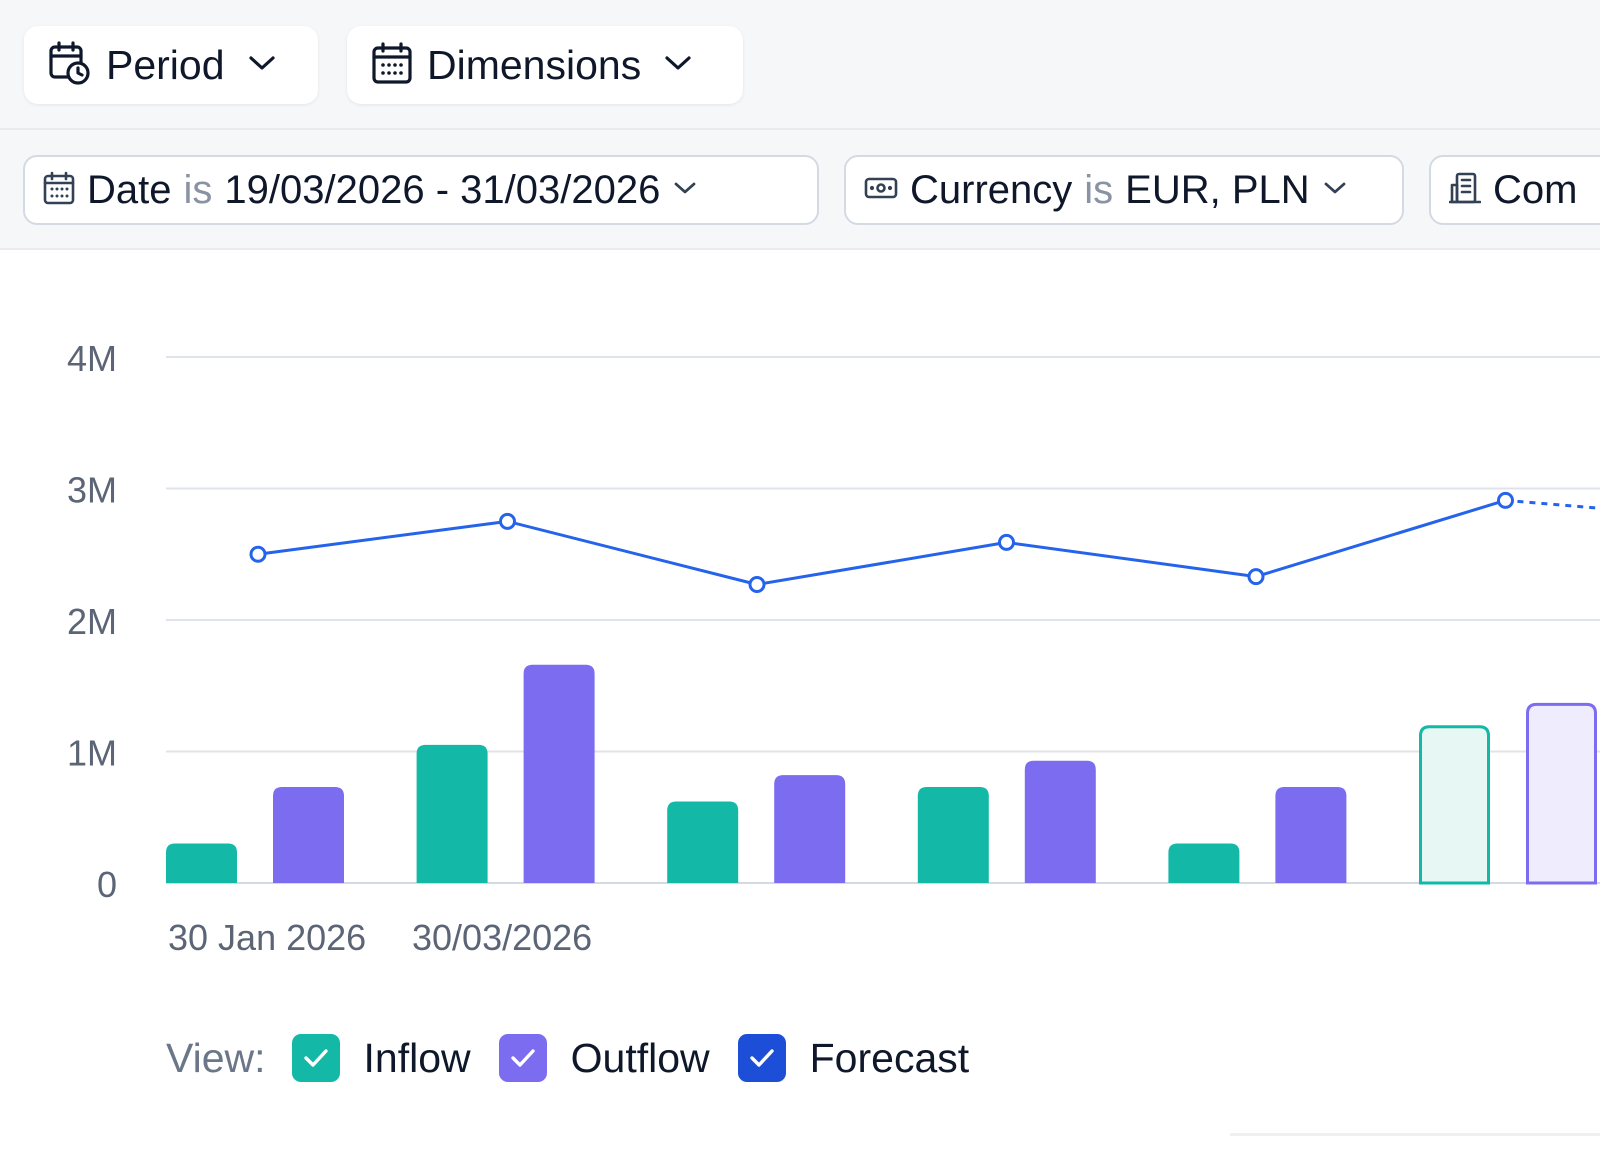 The height and width of the screenshot is (1160, 1600). I want to click on x-tick-label: 30/03/2026, so click(502, 937).